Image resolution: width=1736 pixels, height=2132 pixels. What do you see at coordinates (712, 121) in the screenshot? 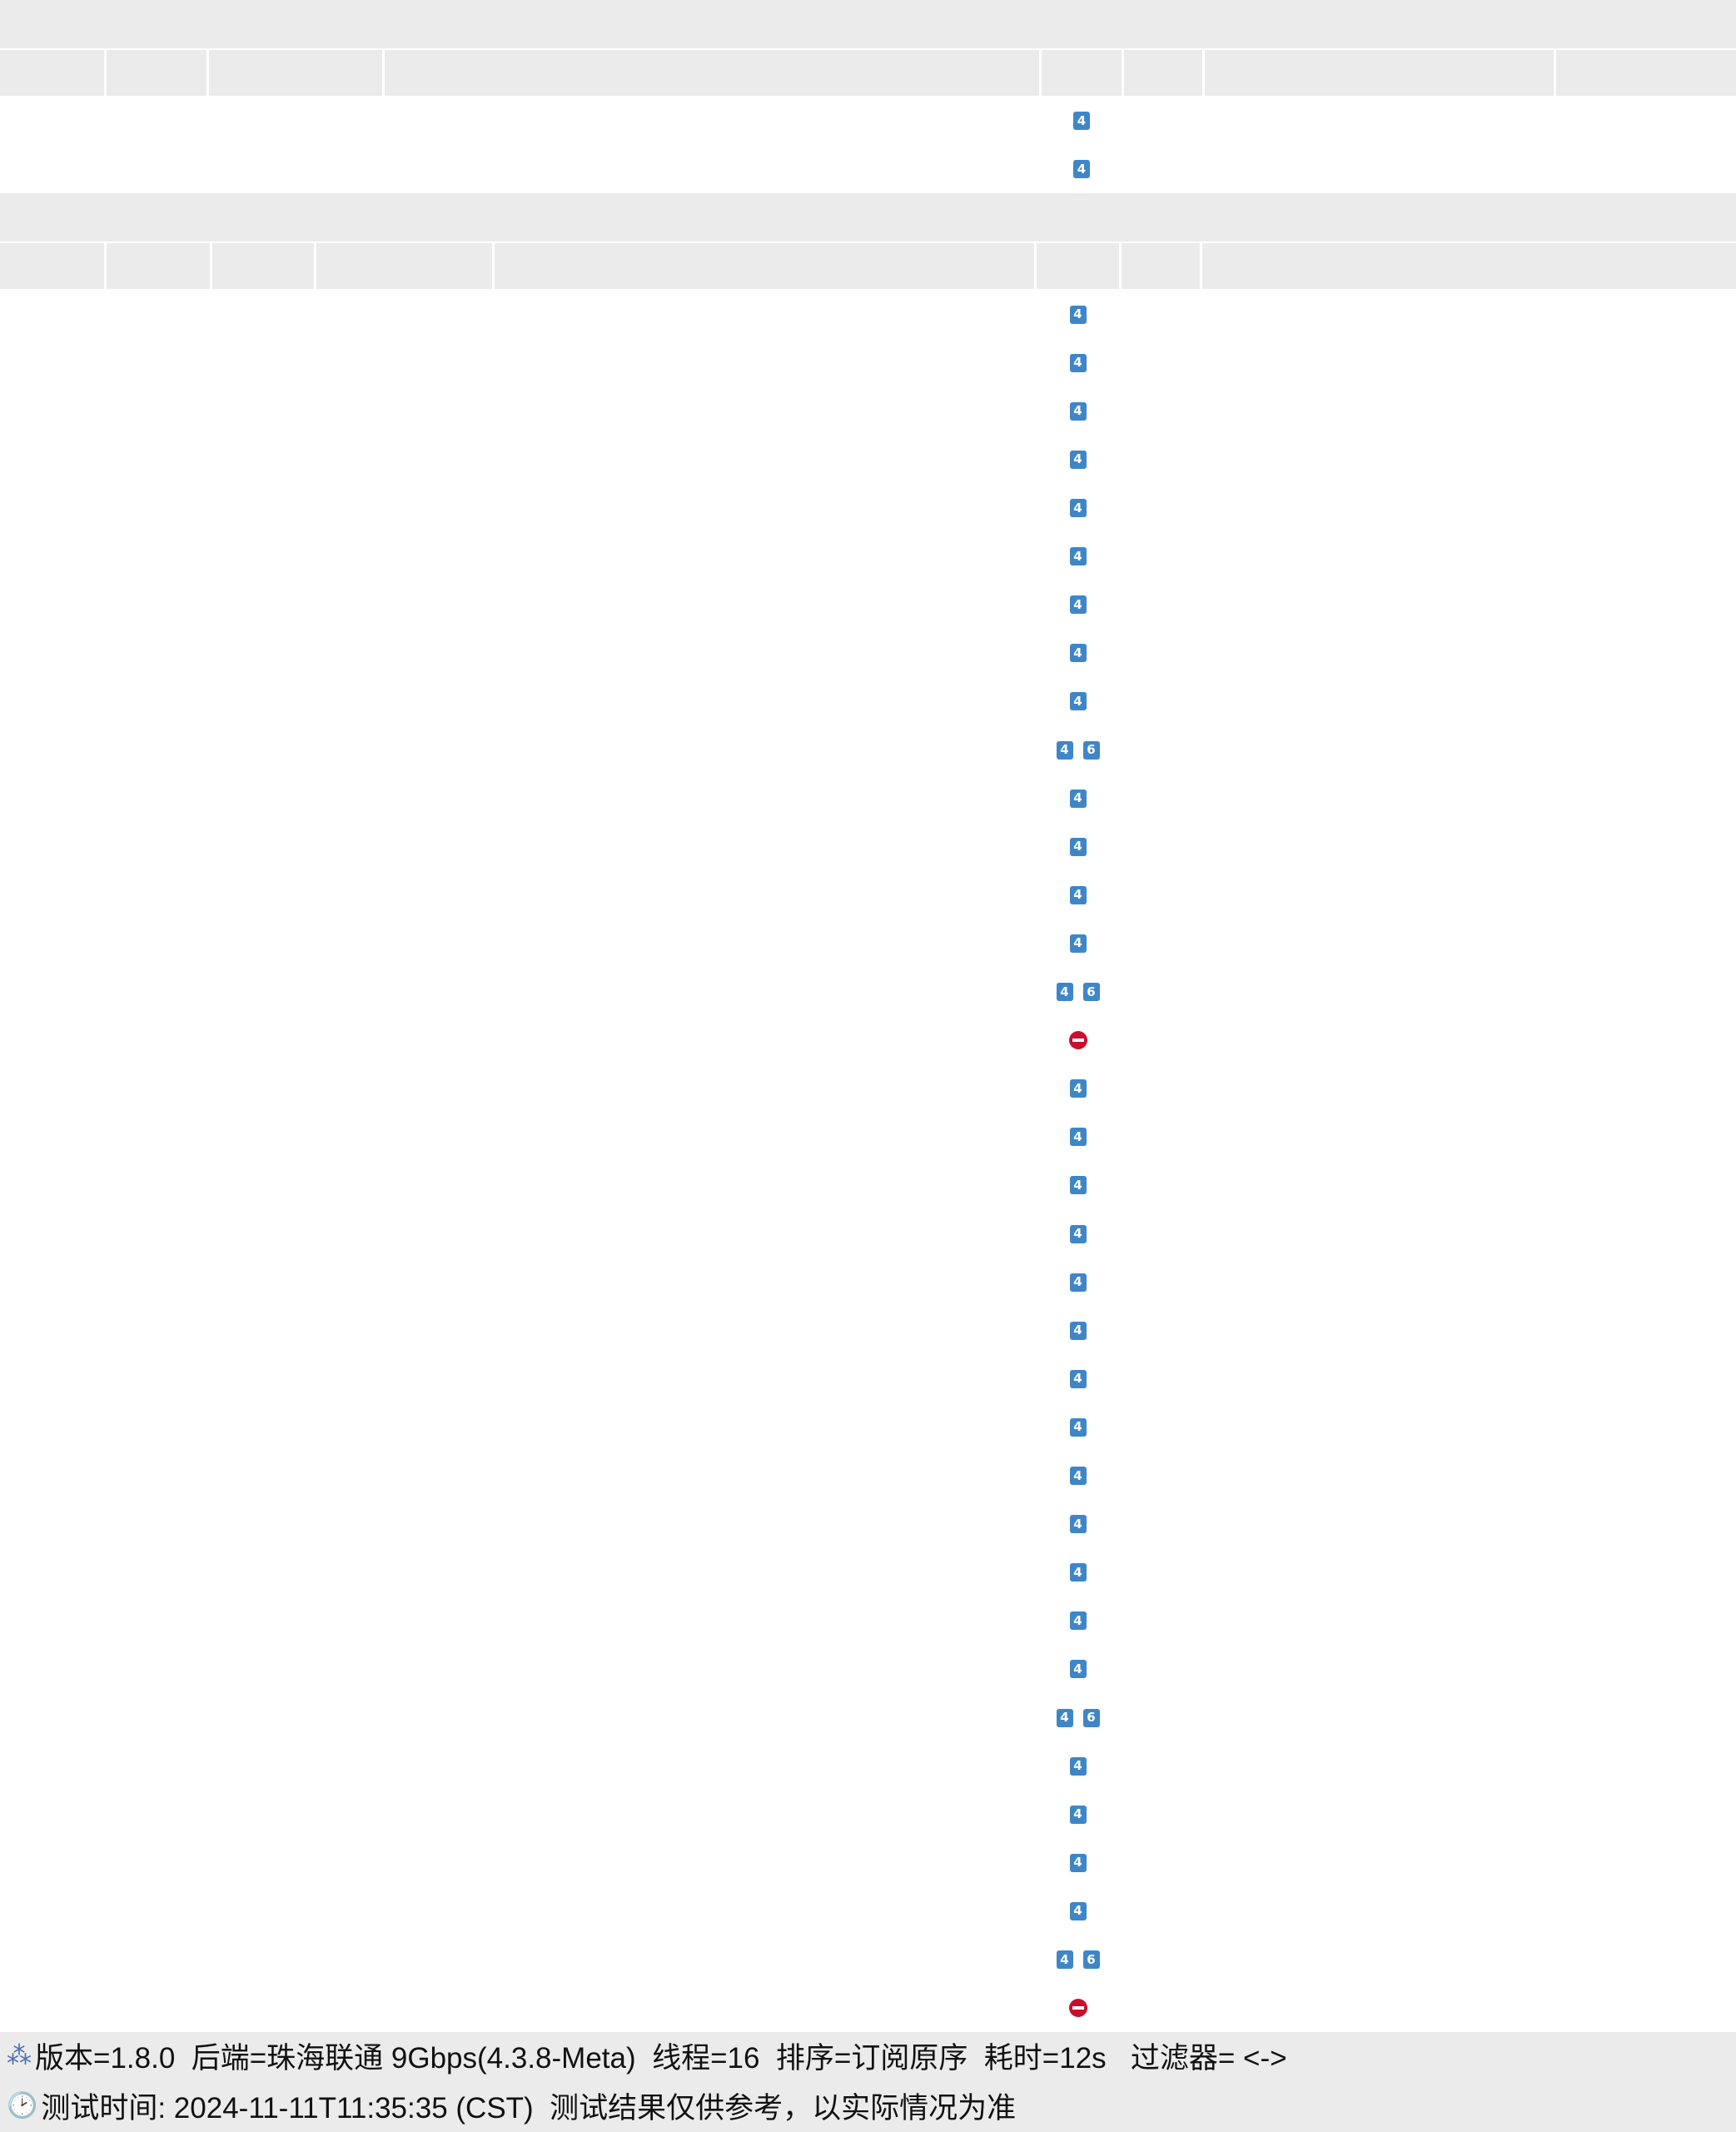
I see `entry-org-cell` at bounding box center [712, 121].